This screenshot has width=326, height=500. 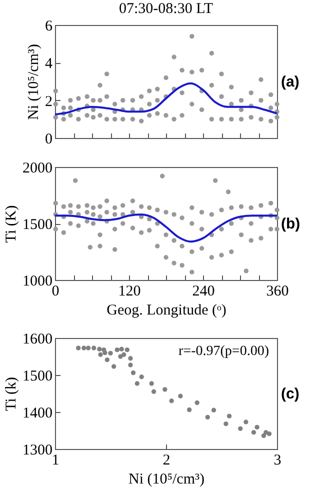 I want to click on text: (b), so click(x=290, y=224).